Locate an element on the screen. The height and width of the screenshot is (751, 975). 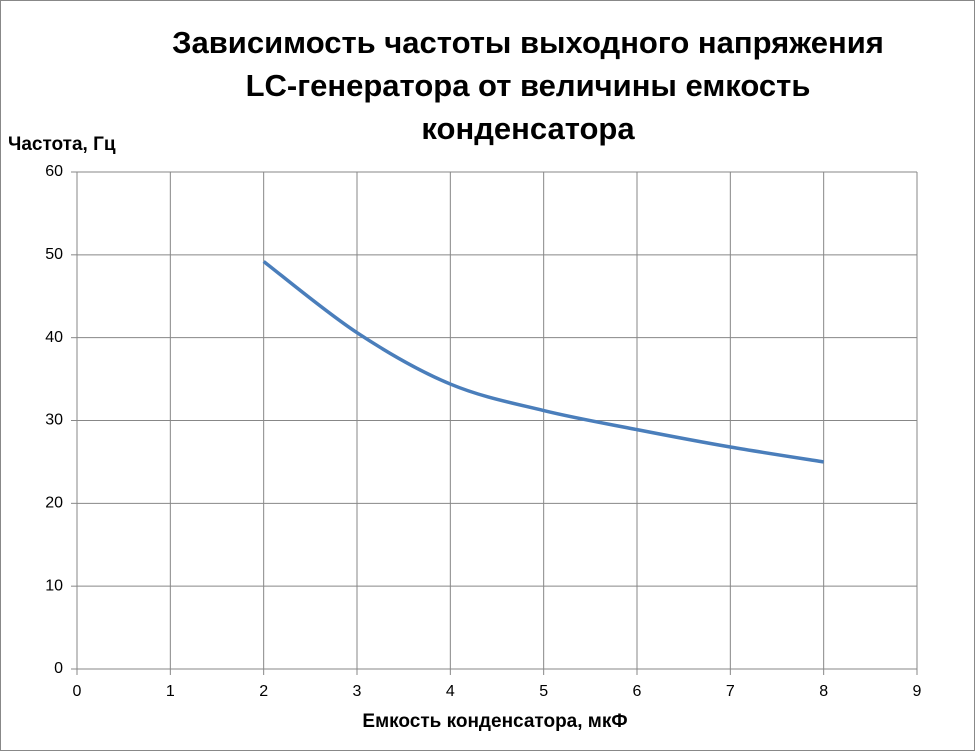
x-axis-label: Емкость конденсатора, мкФ is located at coordinates (494, 721).